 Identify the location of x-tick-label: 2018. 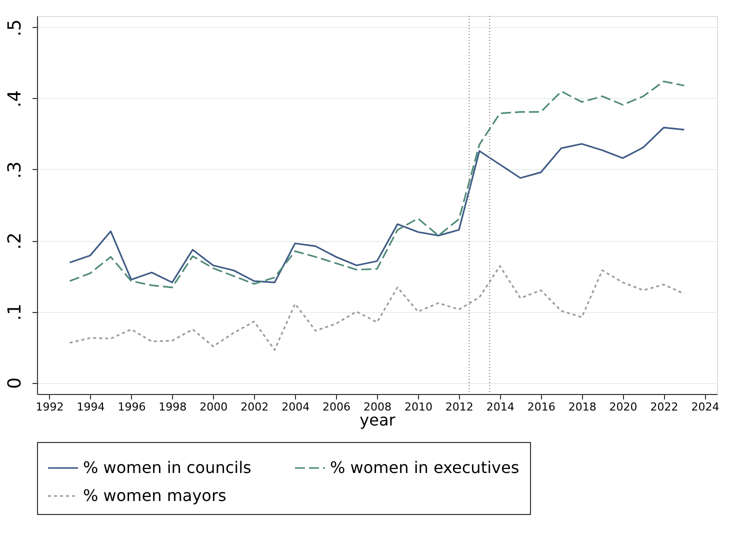
(582, 407).